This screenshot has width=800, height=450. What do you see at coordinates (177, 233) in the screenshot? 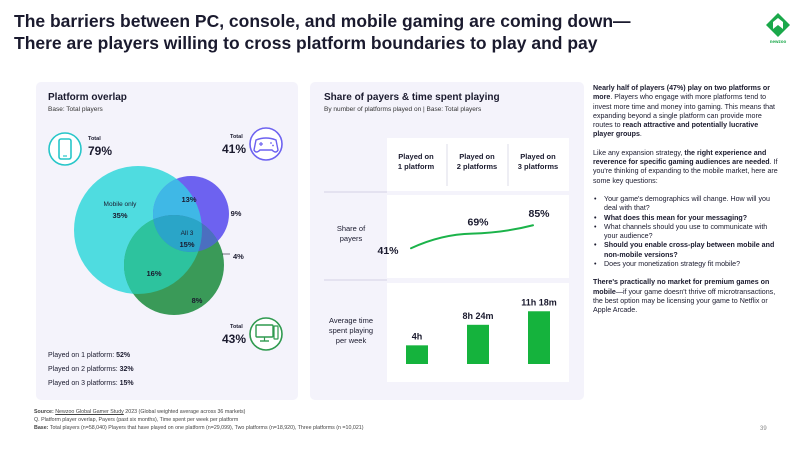
I see `venn-all3` at bounding box center [177, 233].